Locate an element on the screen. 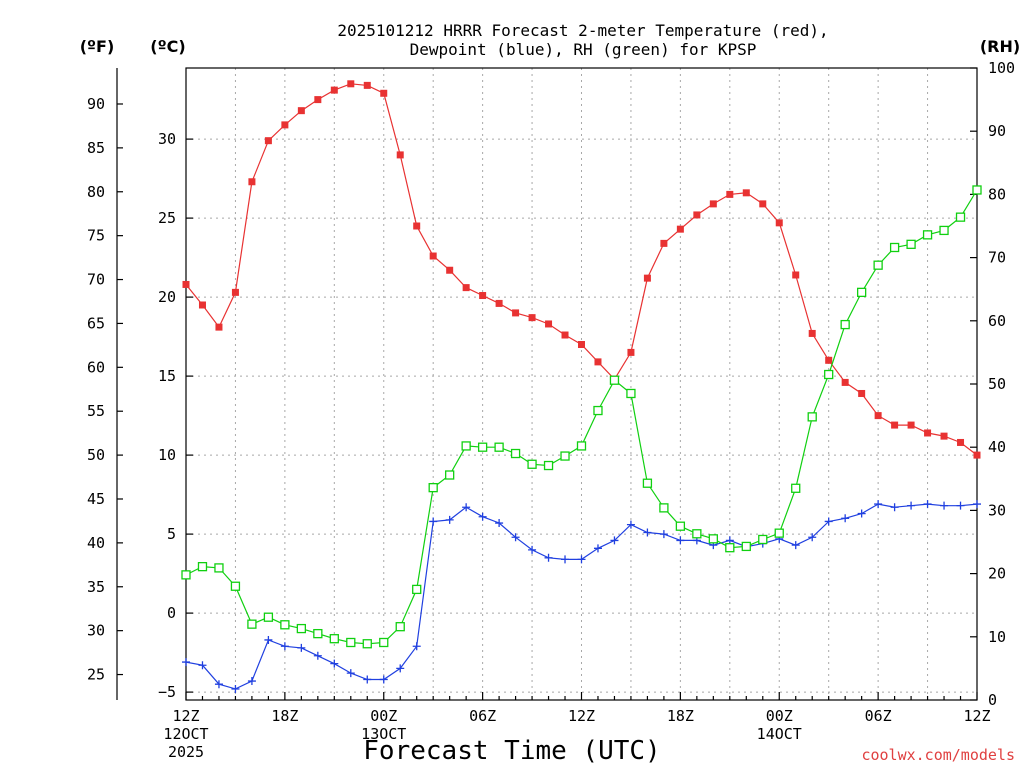  rh-tick-label: 50 is located at coordinates (997, 384).